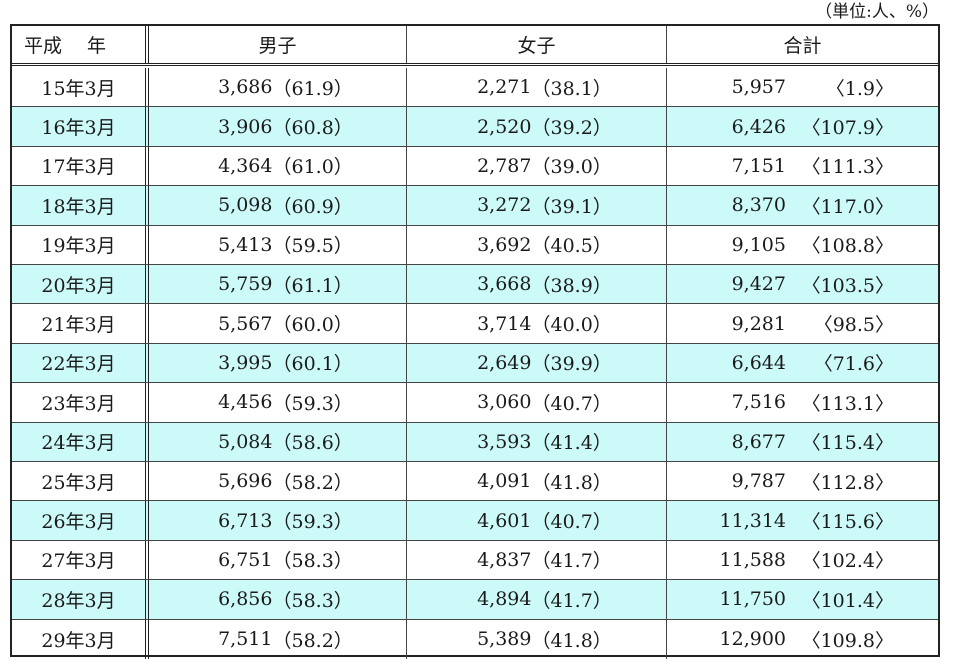 The width and height of the screenshot is (953, 667). Describe the element at coordinates (312, 246) in the screenshot. I see `male-percent: （59.5）` at that location.